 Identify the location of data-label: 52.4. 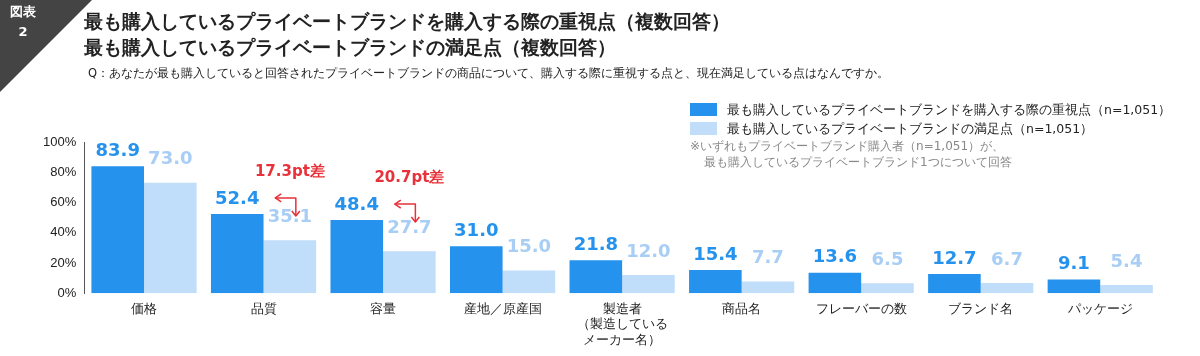
(237, 197).